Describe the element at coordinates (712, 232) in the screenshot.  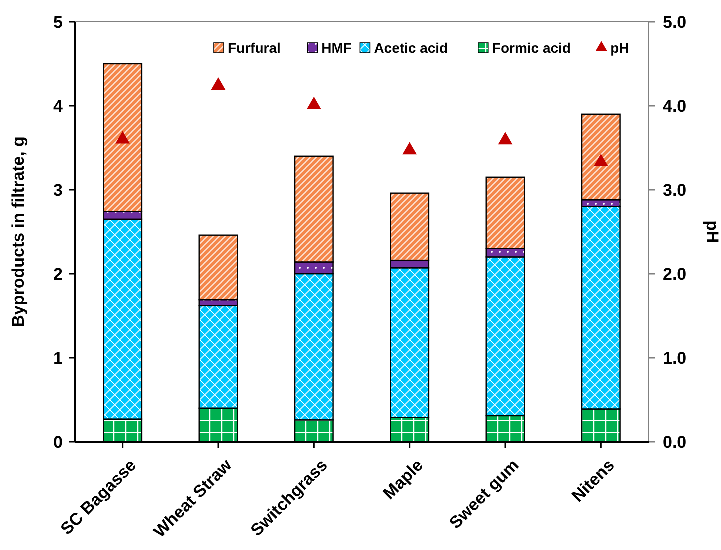
I see `y2-axis-title: pH` at that location.